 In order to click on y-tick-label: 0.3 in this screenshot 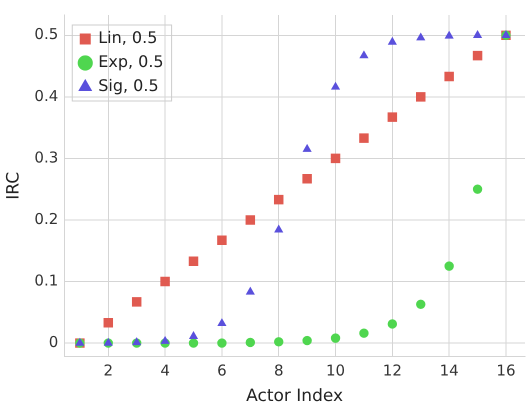, I will do `click(46, 157)`.